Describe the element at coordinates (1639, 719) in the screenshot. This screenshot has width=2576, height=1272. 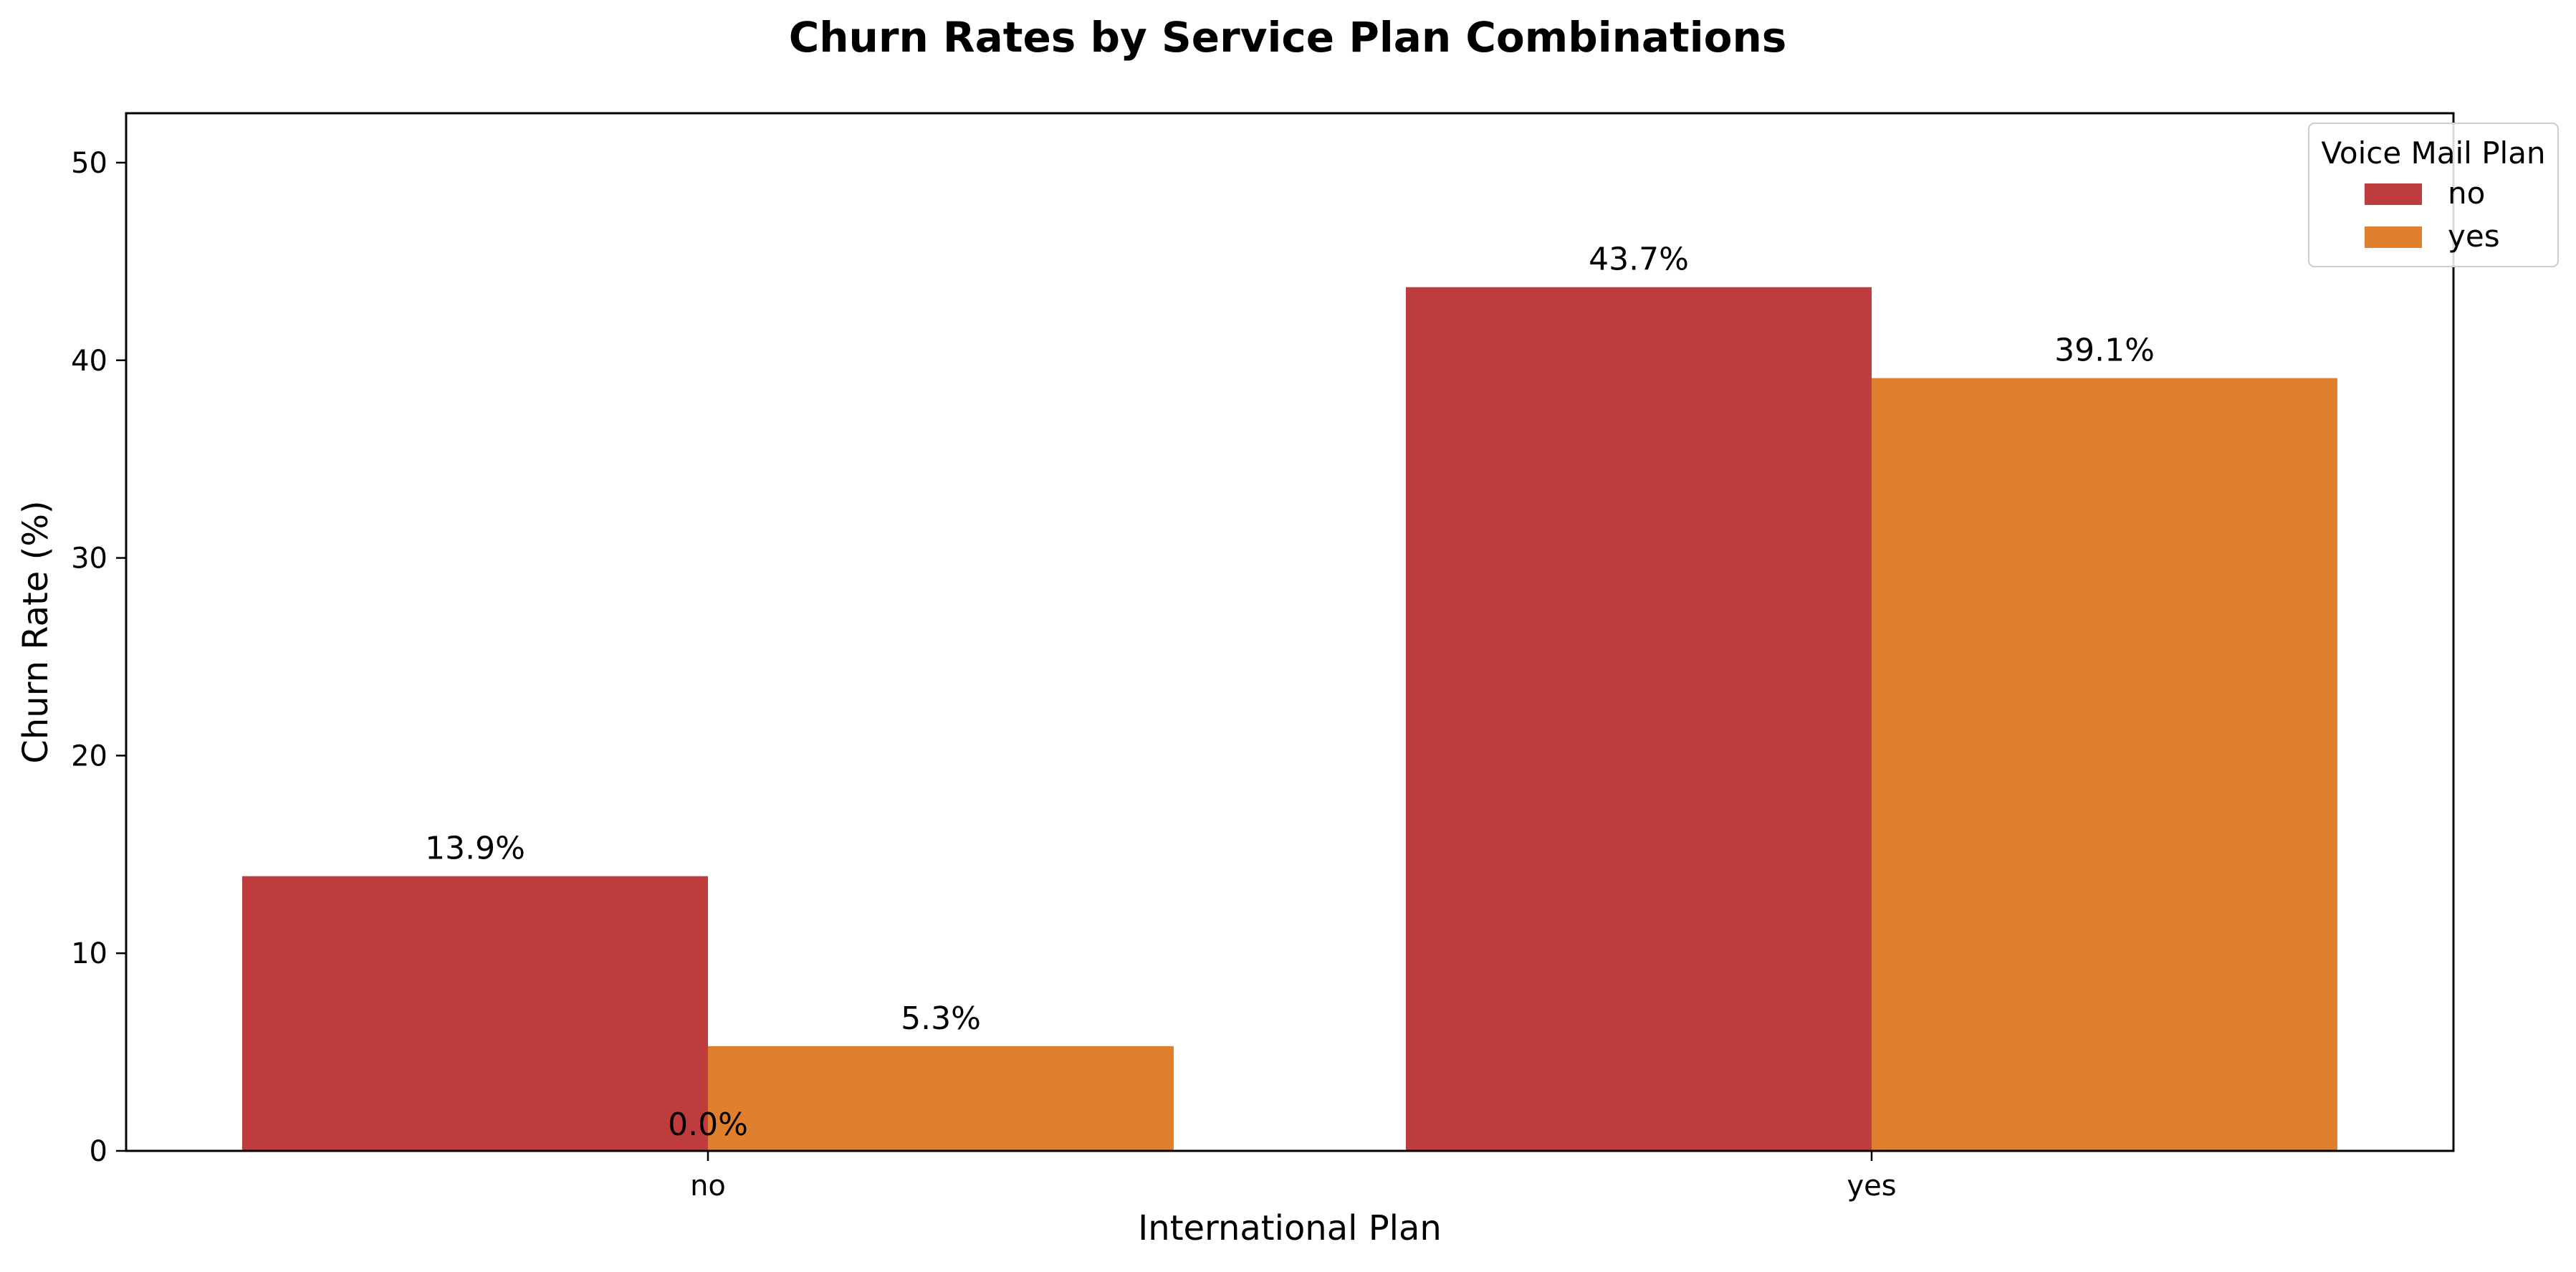
I see `bar-no-yes` at that location.